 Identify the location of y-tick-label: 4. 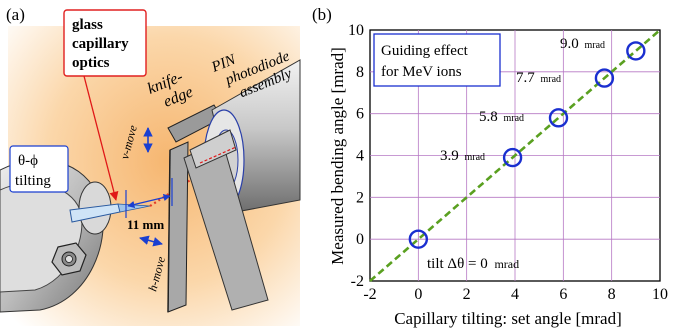
(360, 156).